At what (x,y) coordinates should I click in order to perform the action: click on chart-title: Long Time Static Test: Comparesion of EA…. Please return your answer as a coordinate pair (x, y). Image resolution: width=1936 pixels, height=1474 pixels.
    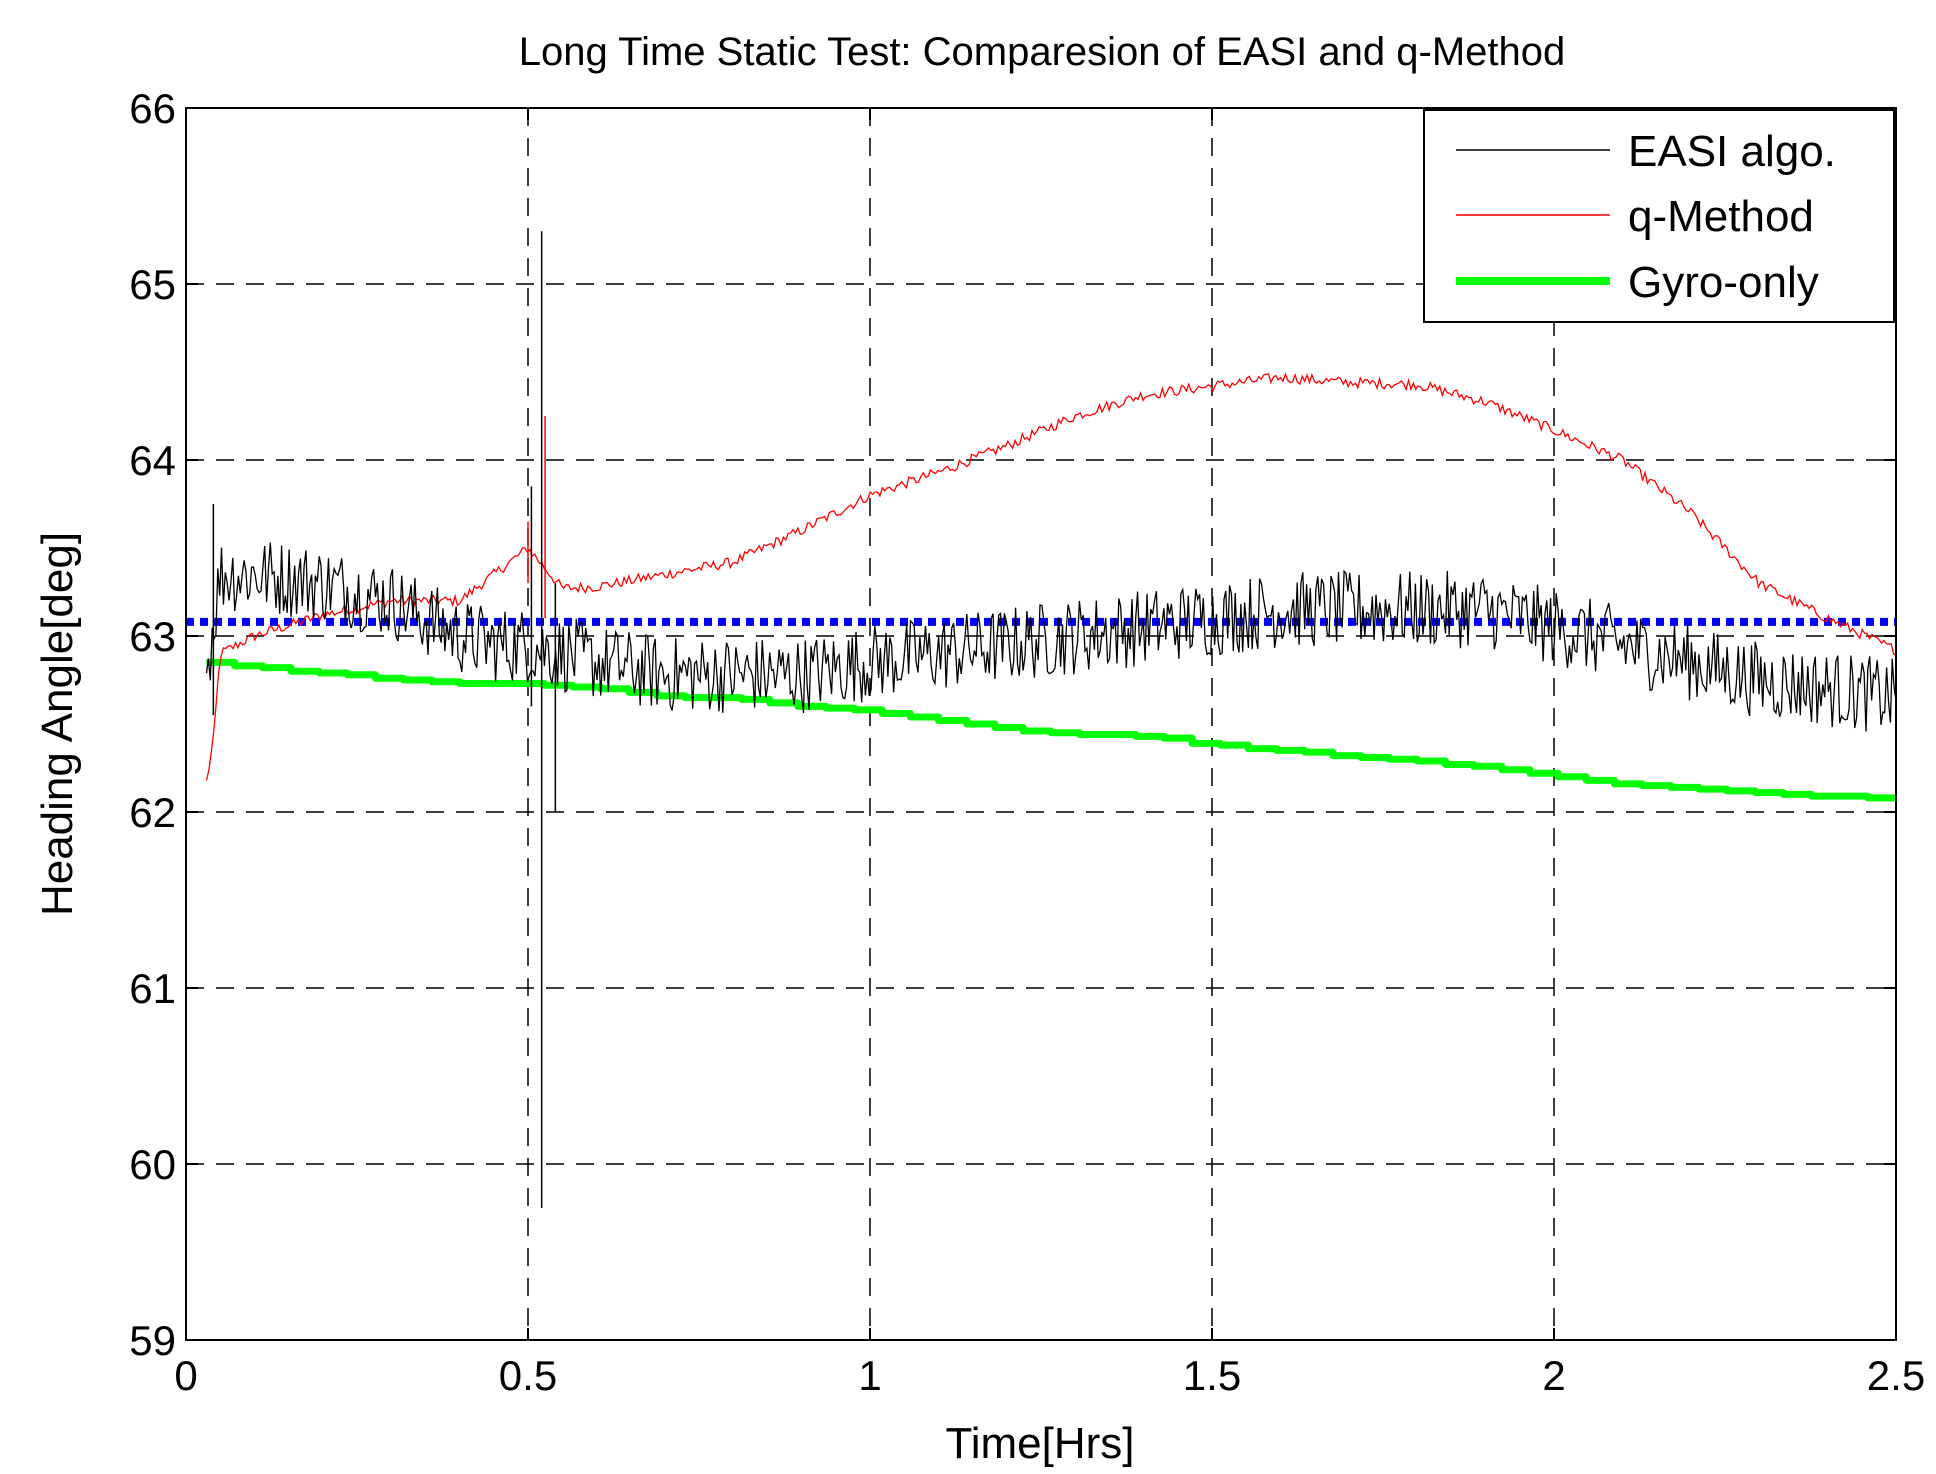
    Looking at the image, I should click on (1042, 52).